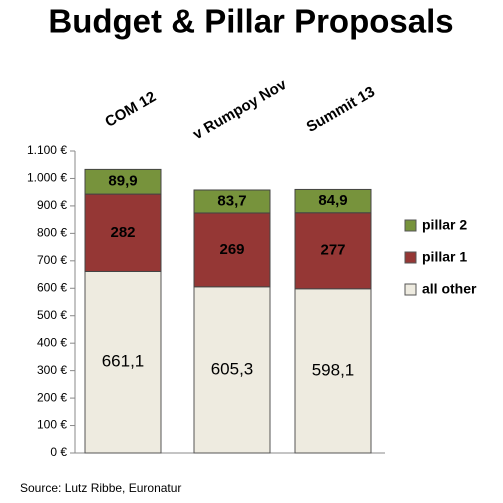 The width and height of the screenshot is (503, 503). What do you see at coordinates (47, 178) in the screenshot?
I see `y-tick-label: 1.000 €` at bounding box center [47, 178].